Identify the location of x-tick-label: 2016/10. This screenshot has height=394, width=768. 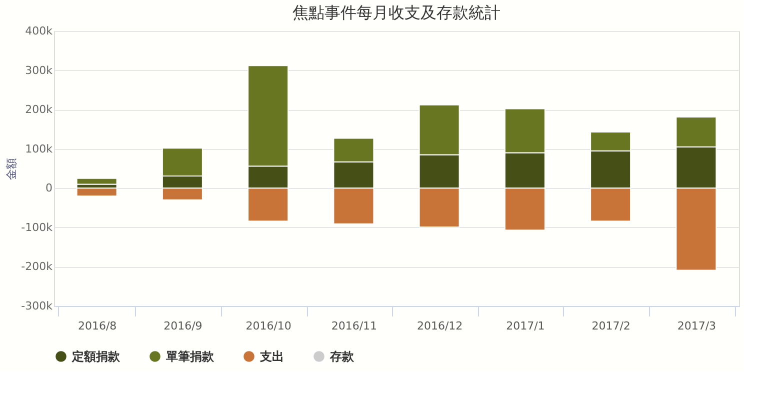
(269, 326).